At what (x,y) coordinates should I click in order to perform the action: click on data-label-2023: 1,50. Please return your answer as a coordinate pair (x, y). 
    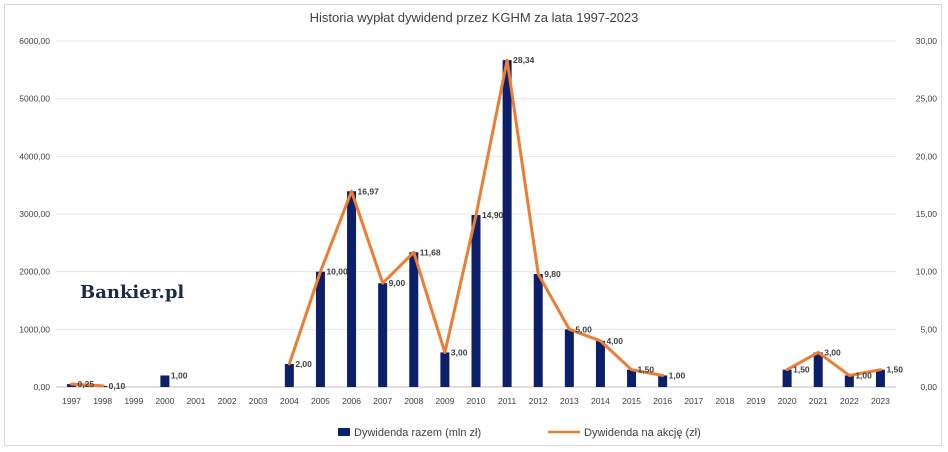
    Looking at the image, I should click on (894, 370).